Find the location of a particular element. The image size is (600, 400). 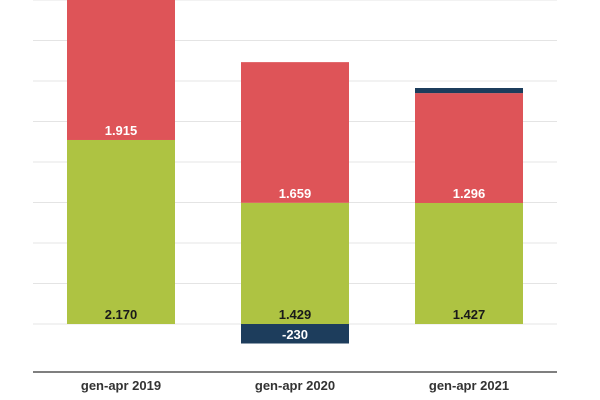

data-label: 1.427 is located at coordinates (469, 314).